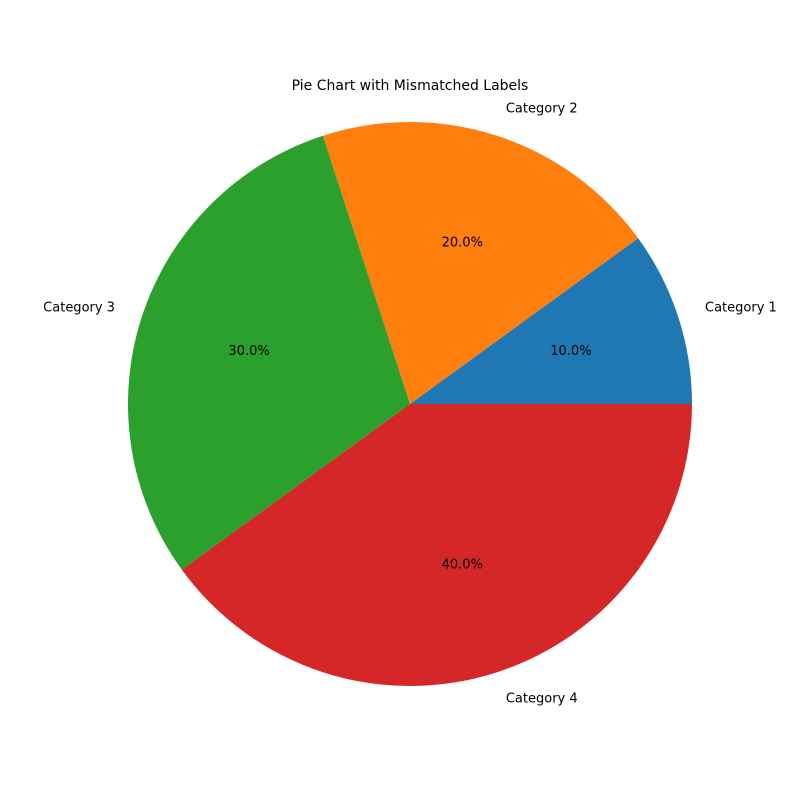 The height and width of the screenshot is (800, 800). Describe the element at coordinates (542, 699) in the screenshot. I see `slice-label-4: Category 4` at that location.